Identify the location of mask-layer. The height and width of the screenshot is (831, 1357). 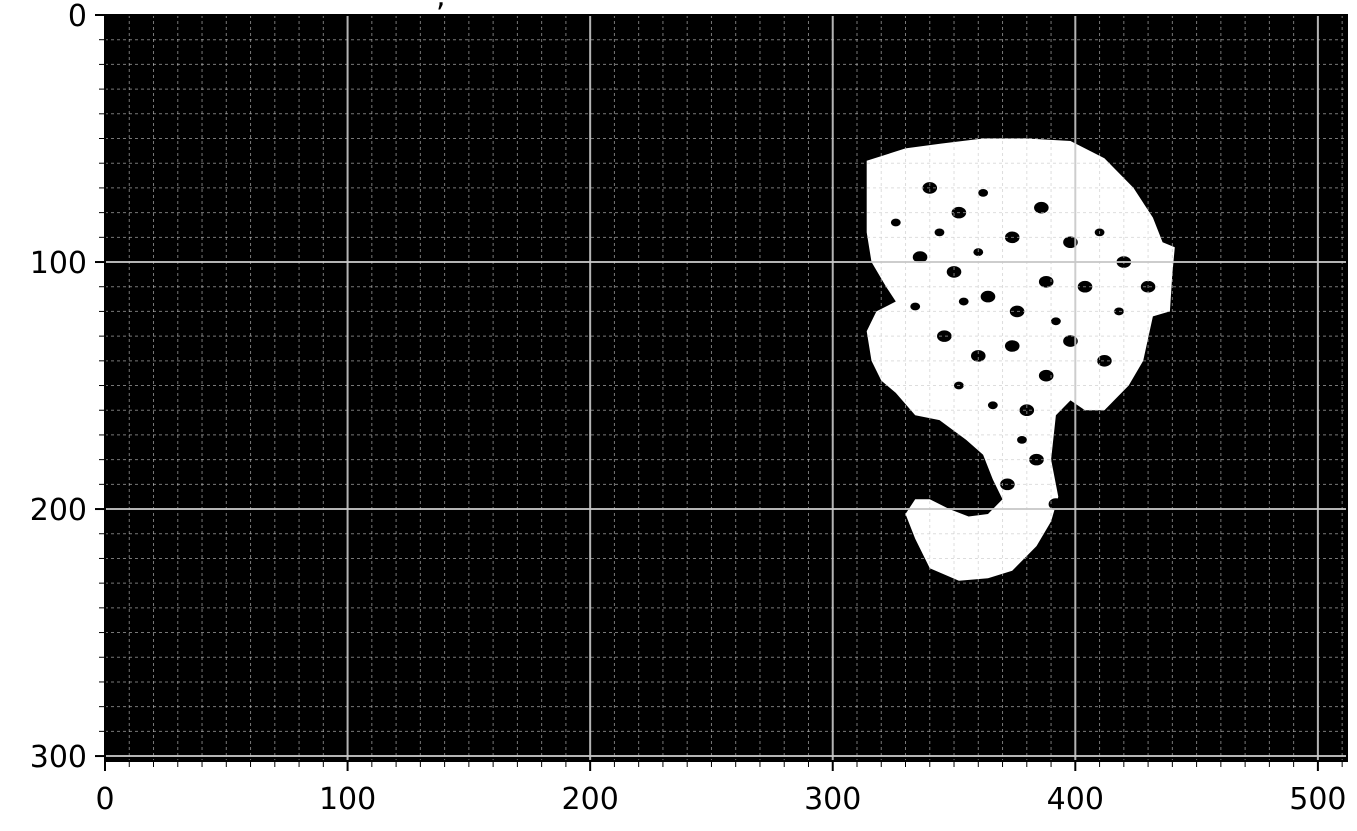
(1020, 359).